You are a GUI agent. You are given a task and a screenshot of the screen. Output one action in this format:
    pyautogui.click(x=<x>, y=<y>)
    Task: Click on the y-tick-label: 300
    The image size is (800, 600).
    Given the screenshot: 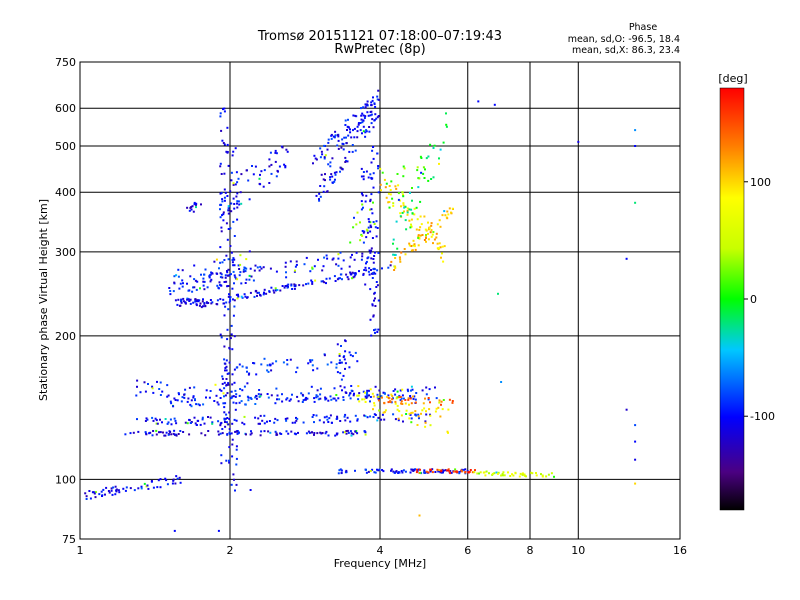 What is the action you would take?
    pyautogui.click(x=65, y=252)
    